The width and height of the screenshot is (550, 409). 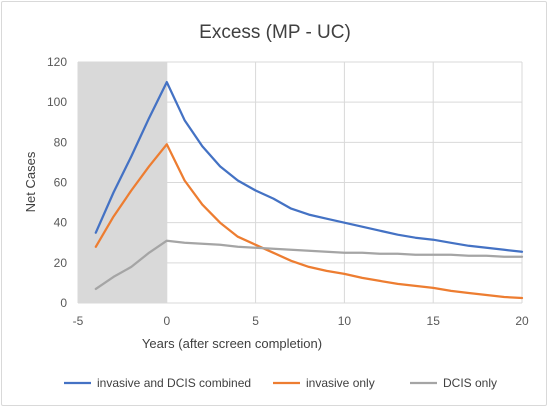 What do you see at coordinates (255, 321) in the screenshot?
I see `x-tick-label: 5` at bounding box center [255, 321].